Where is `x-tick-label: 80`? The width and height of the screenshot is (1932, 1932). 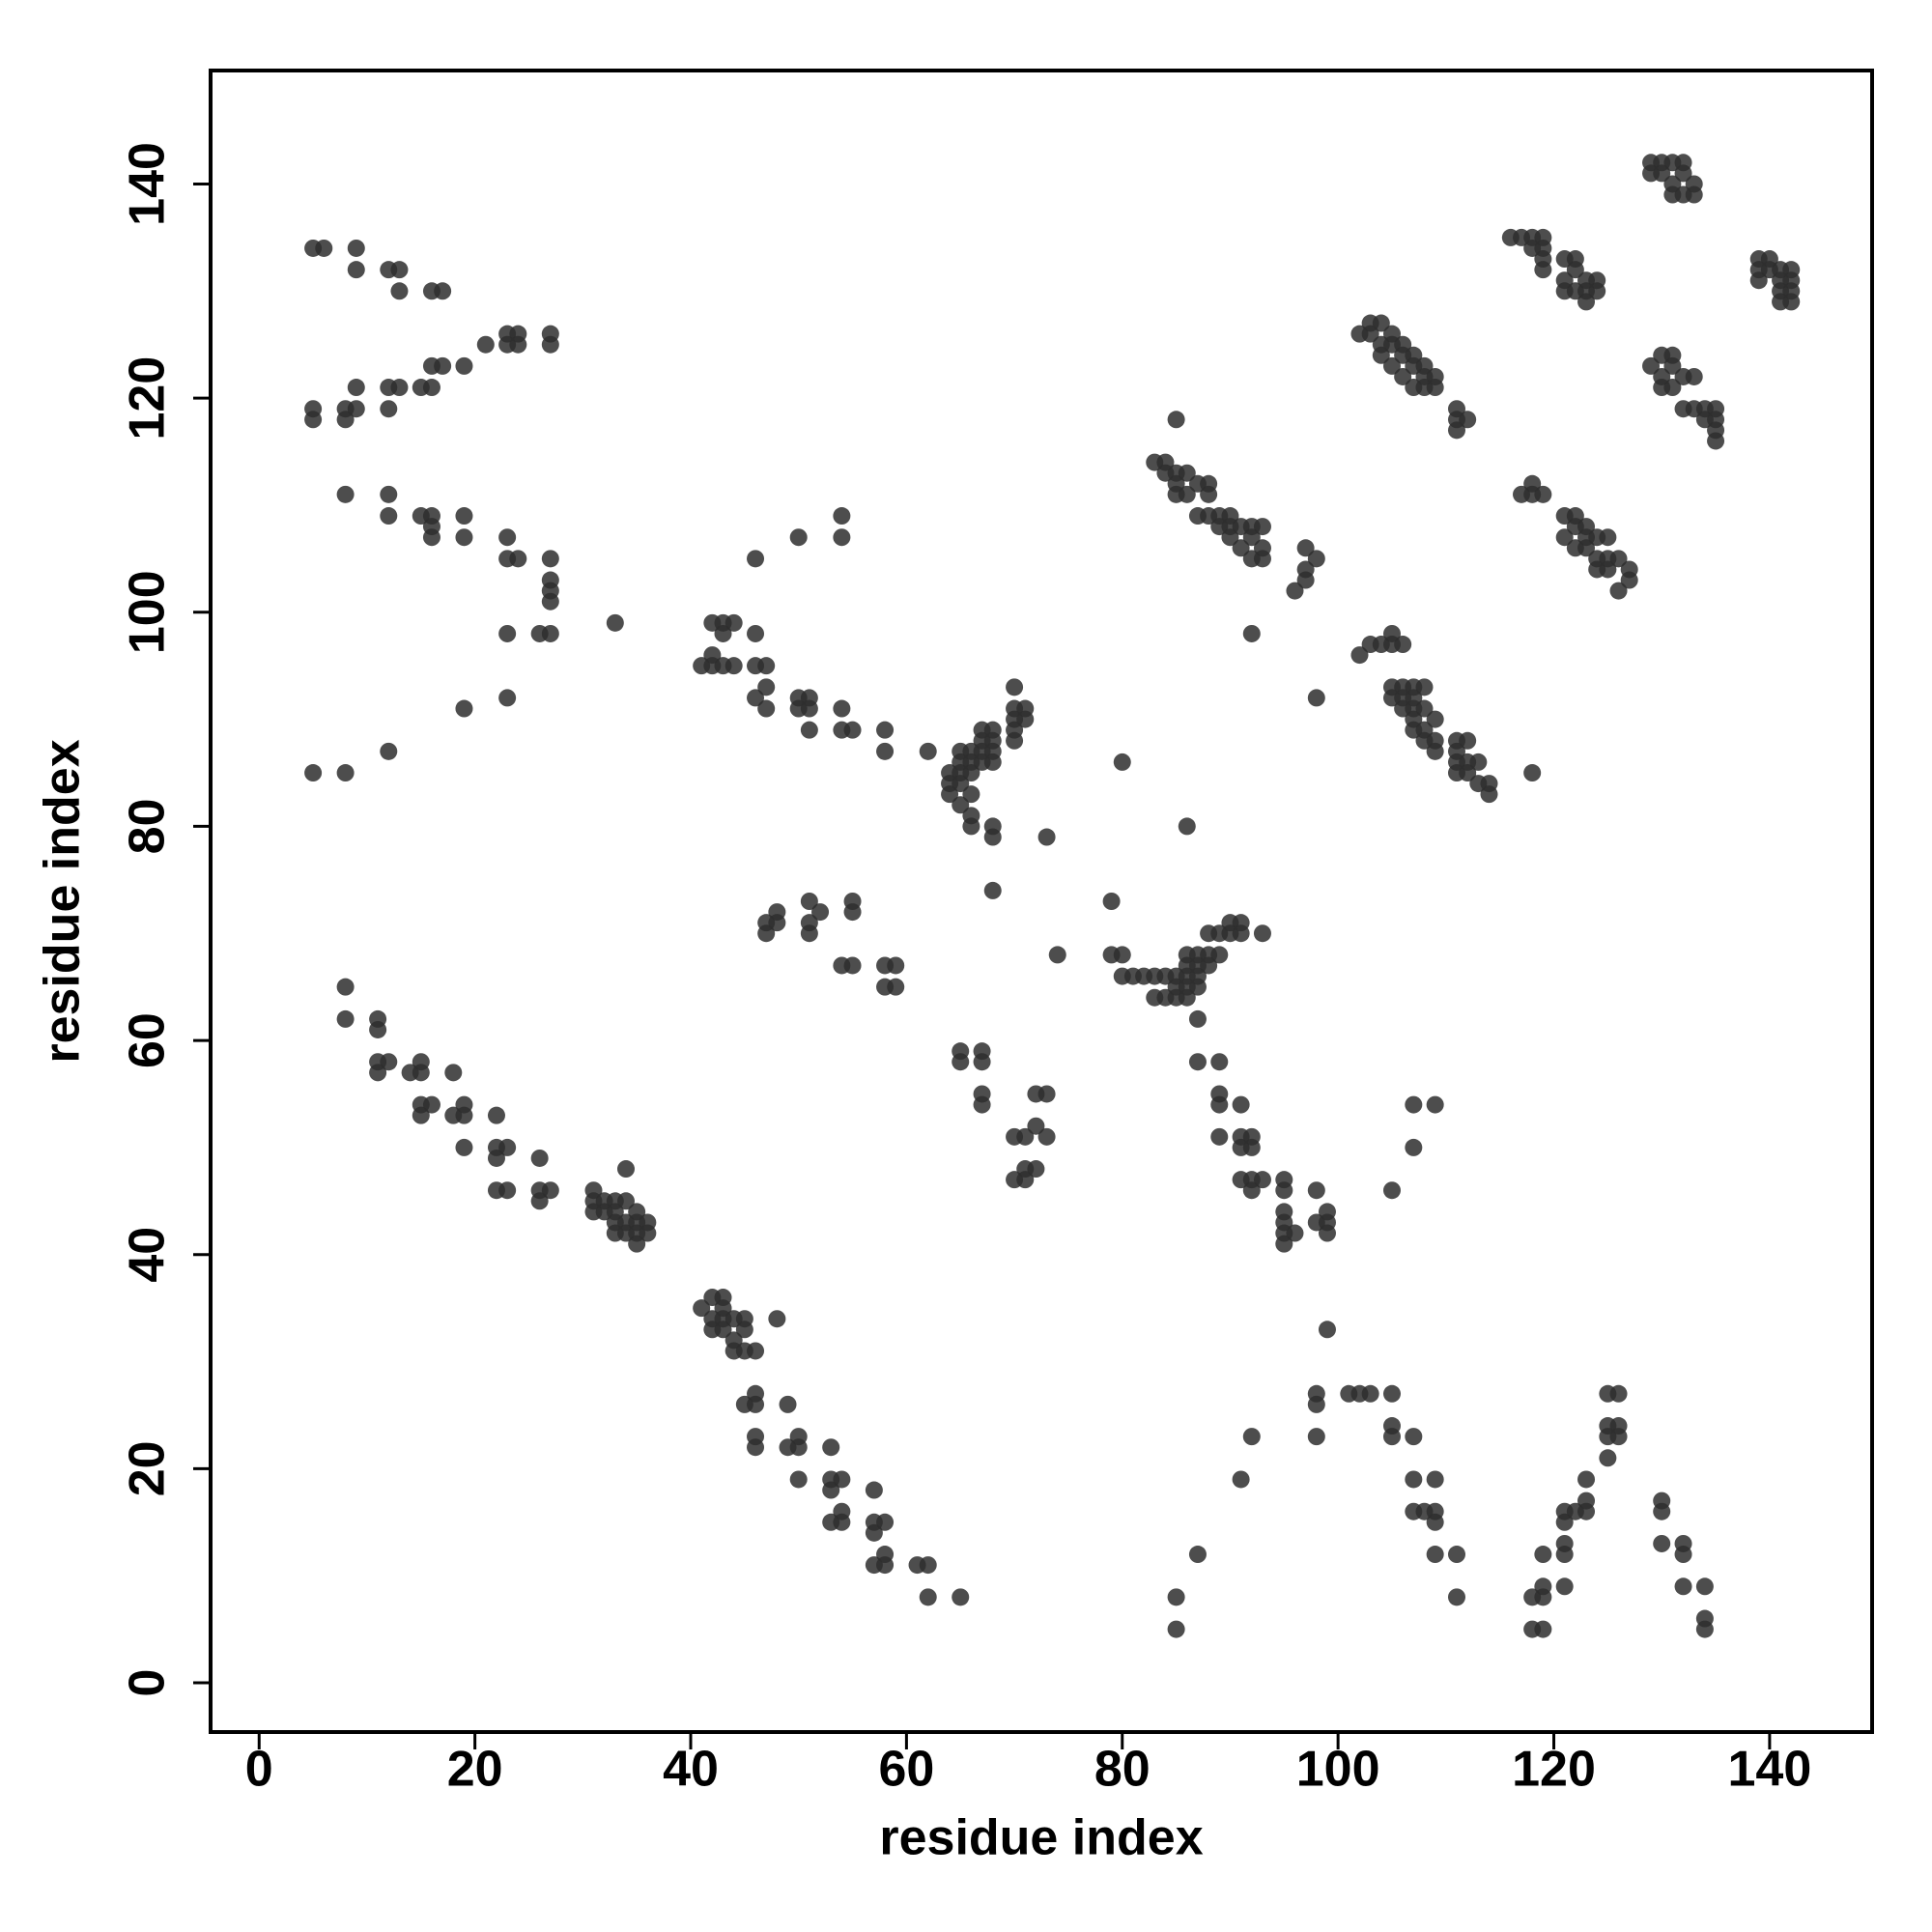
x-tick-label: 80 is located at coordinates (1122, 1770).